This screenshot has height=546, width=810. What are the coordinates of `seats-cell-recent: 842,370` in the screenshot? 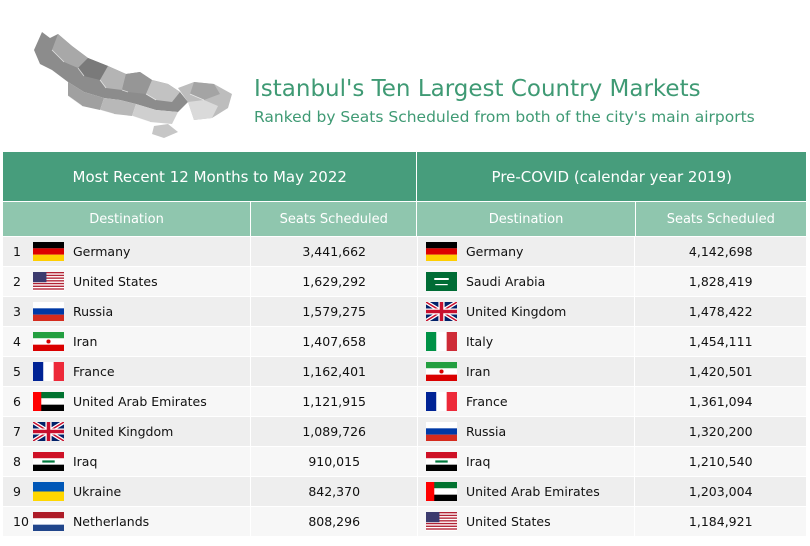 It's located at (333, 491).